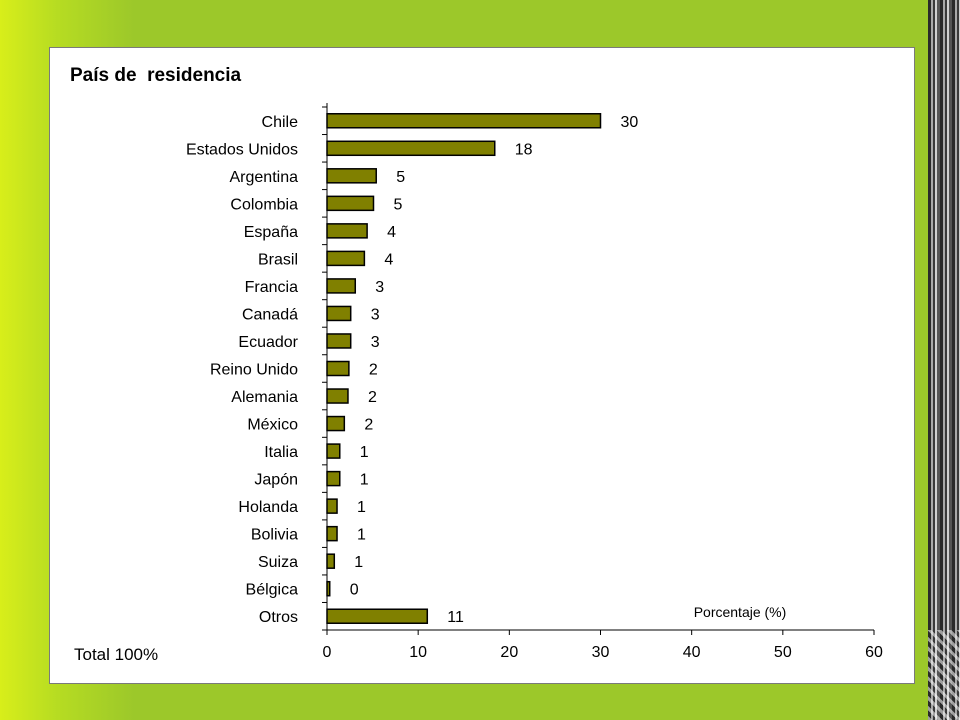 Image resolution: width=960 pixels, height=720 pixels. Describe the element at coordinates (268, 507) in the screenshot. I see `category-label: Holanda` at that location.